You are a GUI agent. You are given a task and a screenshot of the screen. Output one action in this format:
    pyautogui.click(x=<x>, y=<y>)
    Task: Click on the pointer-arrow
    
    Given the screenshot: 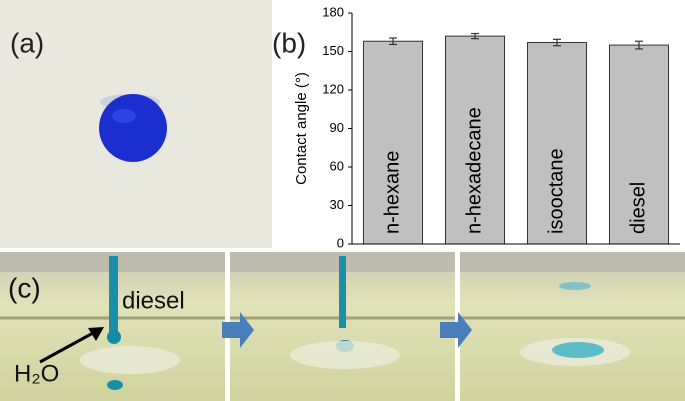 What is the action you would take?
    pyautogui.click(x=66, y=347)
    